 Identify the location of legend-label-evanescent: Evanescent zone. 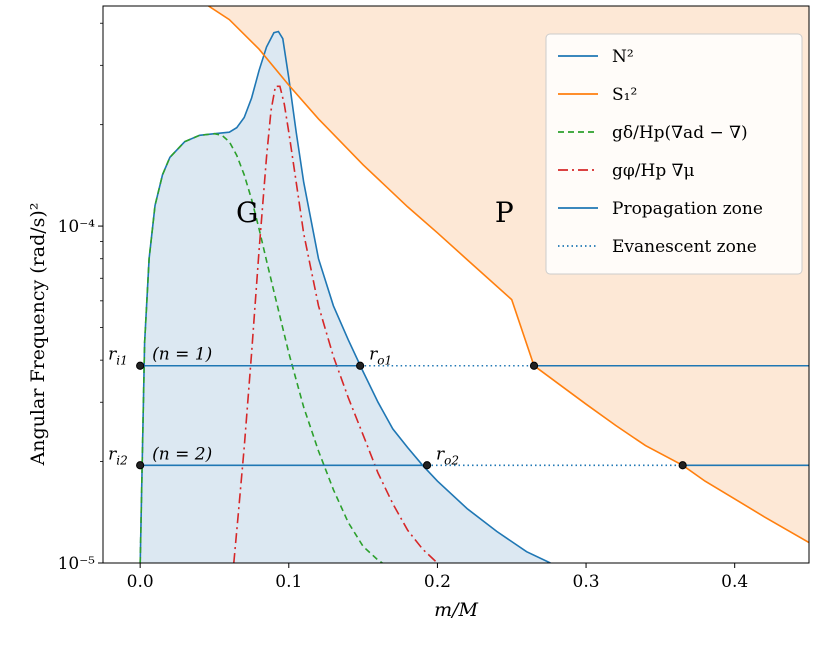
(684, 247).